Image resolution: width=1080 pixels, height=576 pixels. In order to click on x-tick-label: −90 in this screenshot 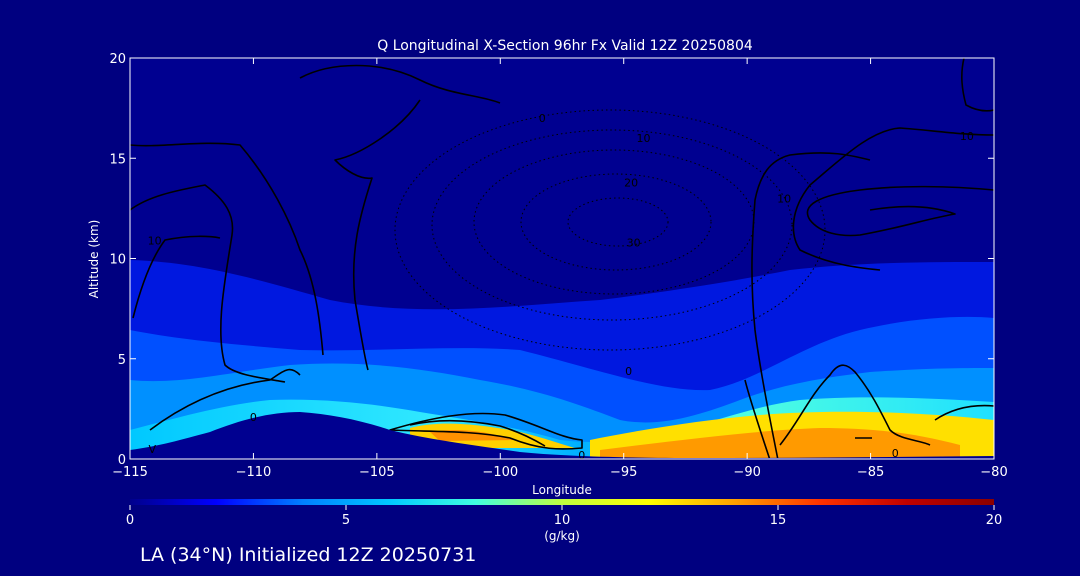, I will do `click(746, 472)`.